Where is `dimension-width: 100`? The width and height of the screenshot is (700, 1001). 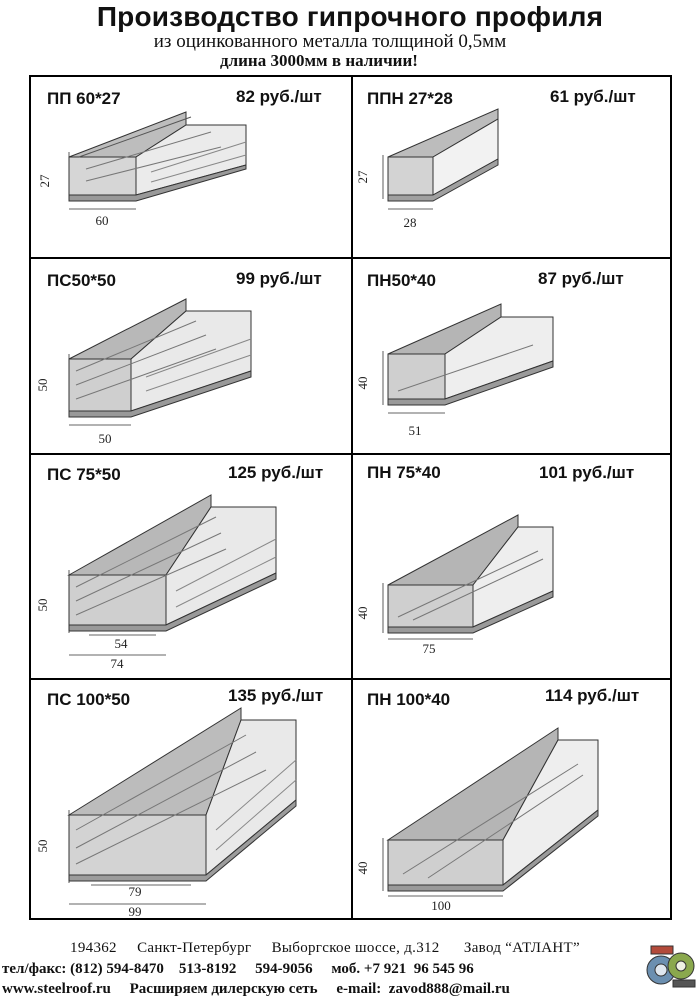 dimension-width: 100 is located at coordinates (441, 905).